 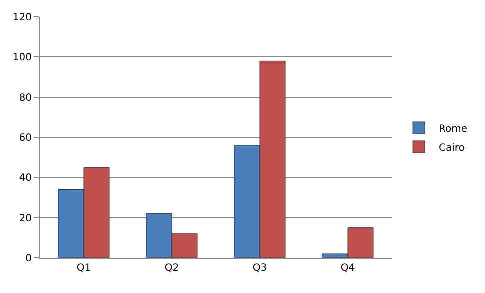 I want to click on y-tick-label: 0, so click(x=29, y=259).